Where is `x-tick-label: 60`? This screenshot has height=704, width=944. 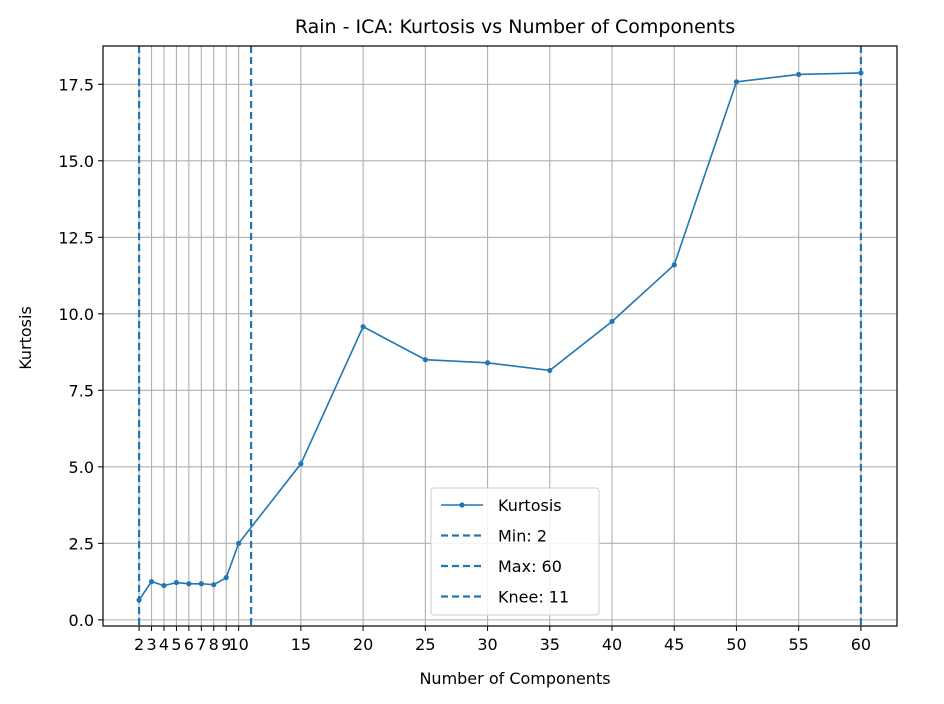 x-tick-label: 60 is located at coordinates (861, 644).